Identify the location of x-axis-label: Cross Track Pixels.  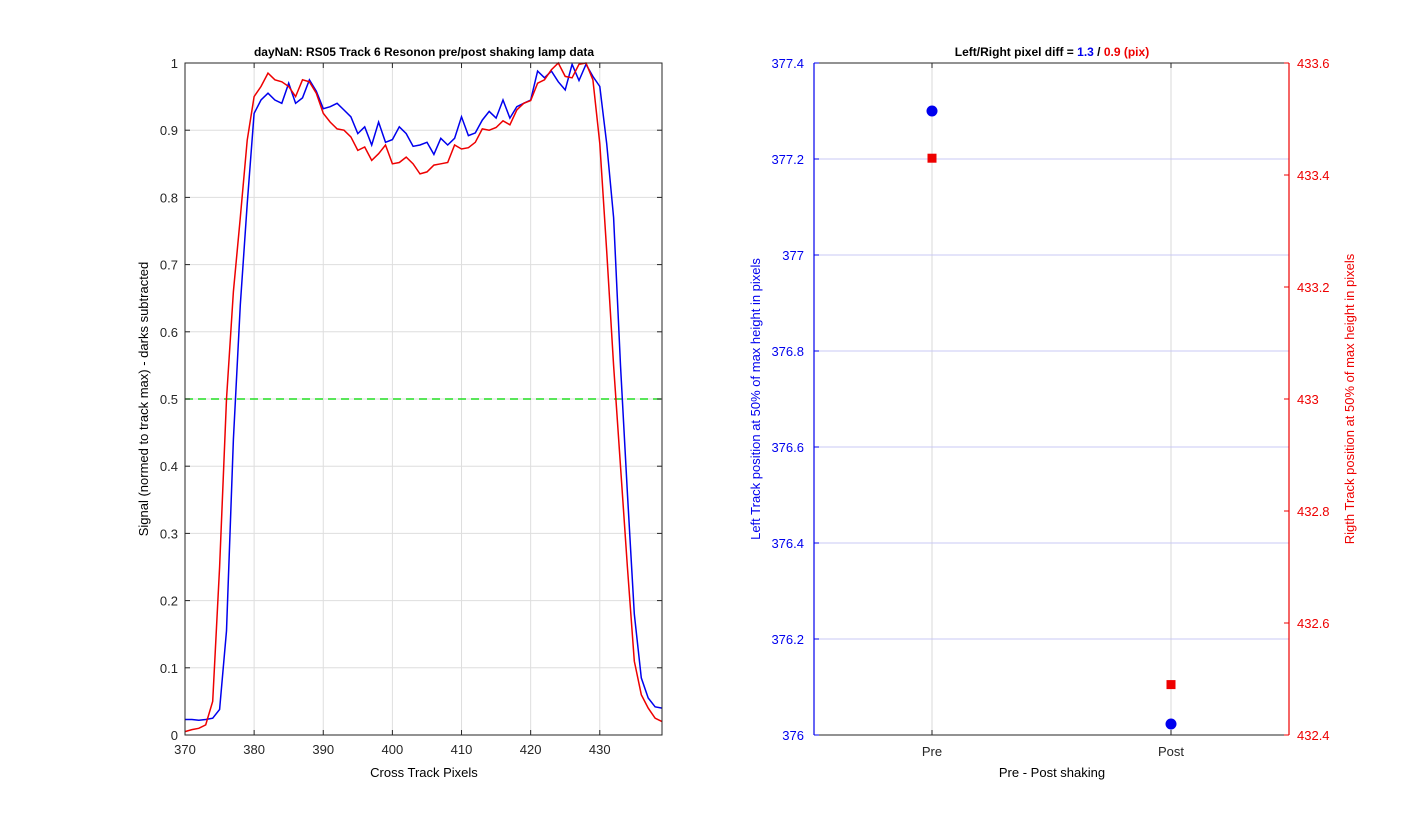
(424, 772).